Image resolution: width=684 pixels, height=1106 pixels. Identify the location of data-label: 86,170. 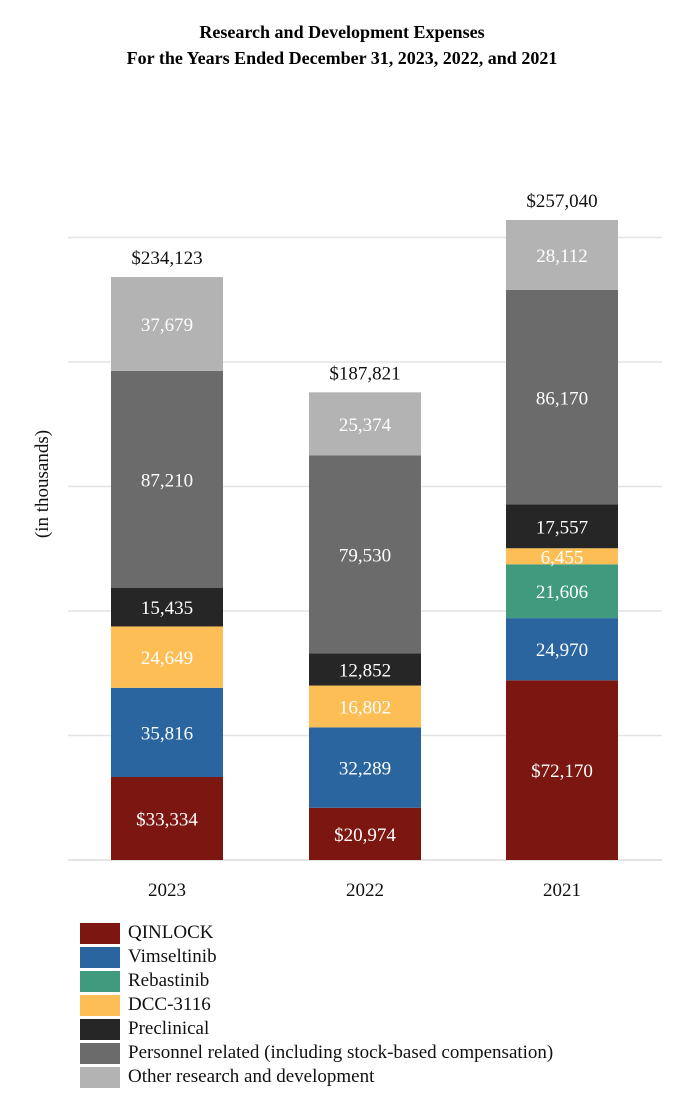
(562, 398).